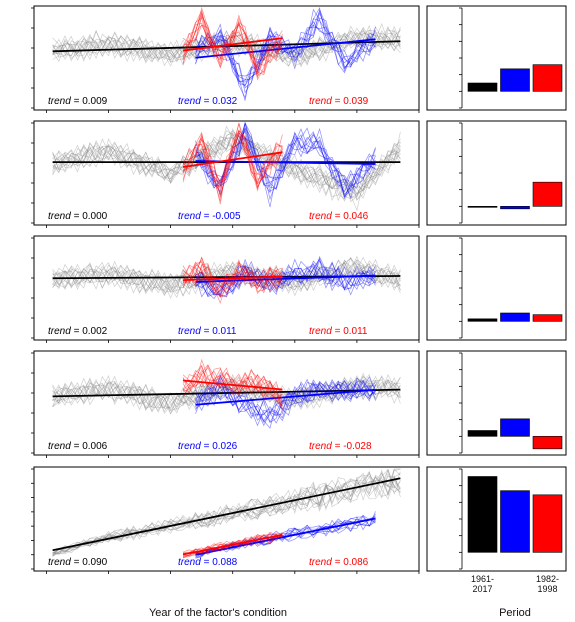 This screenshot has height=622, width=575. I want to click on trend-label: trend = 0.002, so click(78, 331).